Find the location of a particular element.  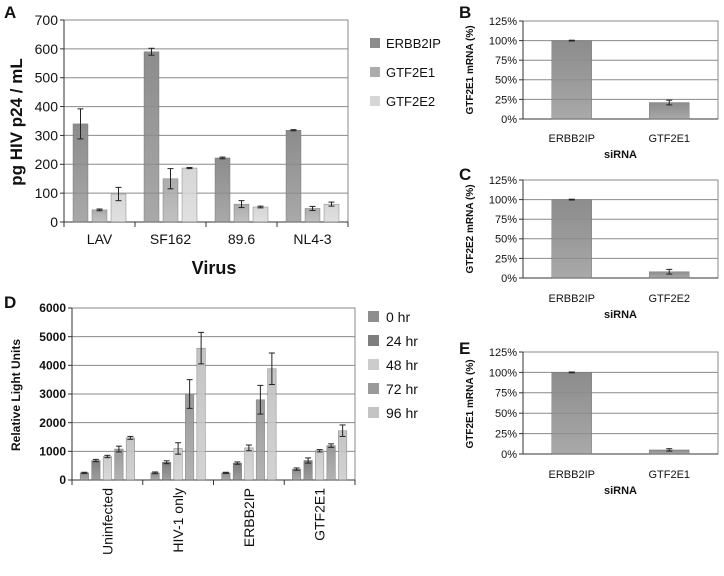

y-tick-label: 6000 is located at coordinates (52, 308).